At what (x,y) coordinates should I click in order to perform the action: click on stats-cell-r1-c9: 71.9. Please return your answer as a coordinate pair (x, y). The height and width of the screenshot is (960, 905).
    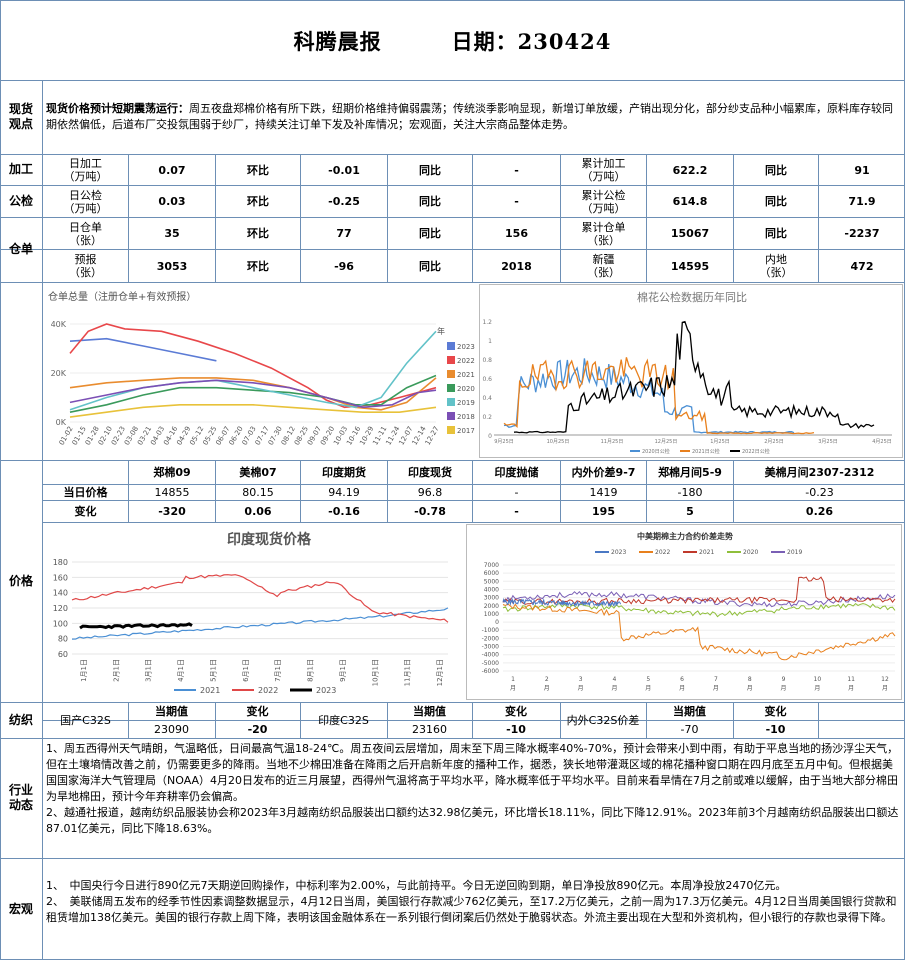
    Looking at the image, I should click on (862, 201).